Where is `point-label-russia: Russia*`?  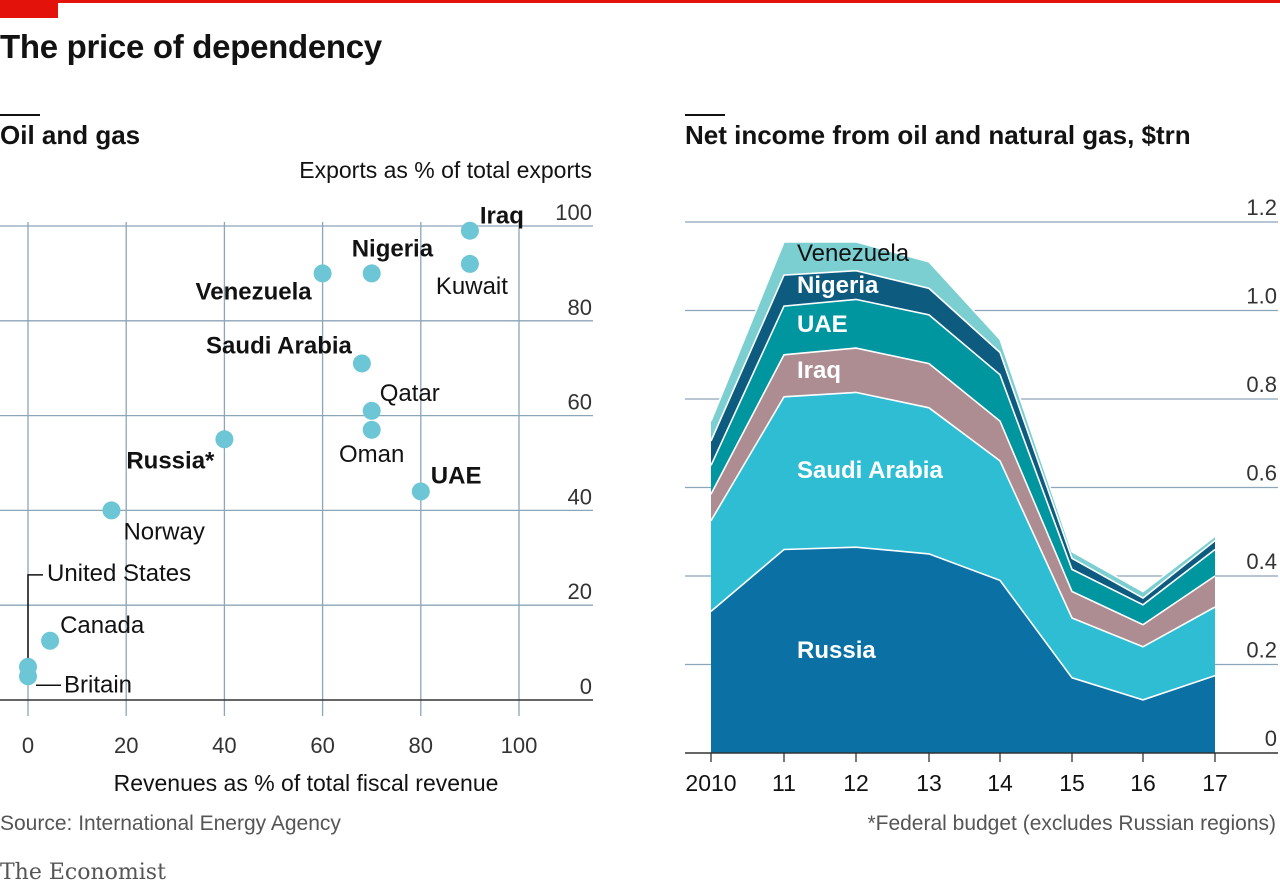
point-label-russia: Russia* is located at coordinates (170, 460).